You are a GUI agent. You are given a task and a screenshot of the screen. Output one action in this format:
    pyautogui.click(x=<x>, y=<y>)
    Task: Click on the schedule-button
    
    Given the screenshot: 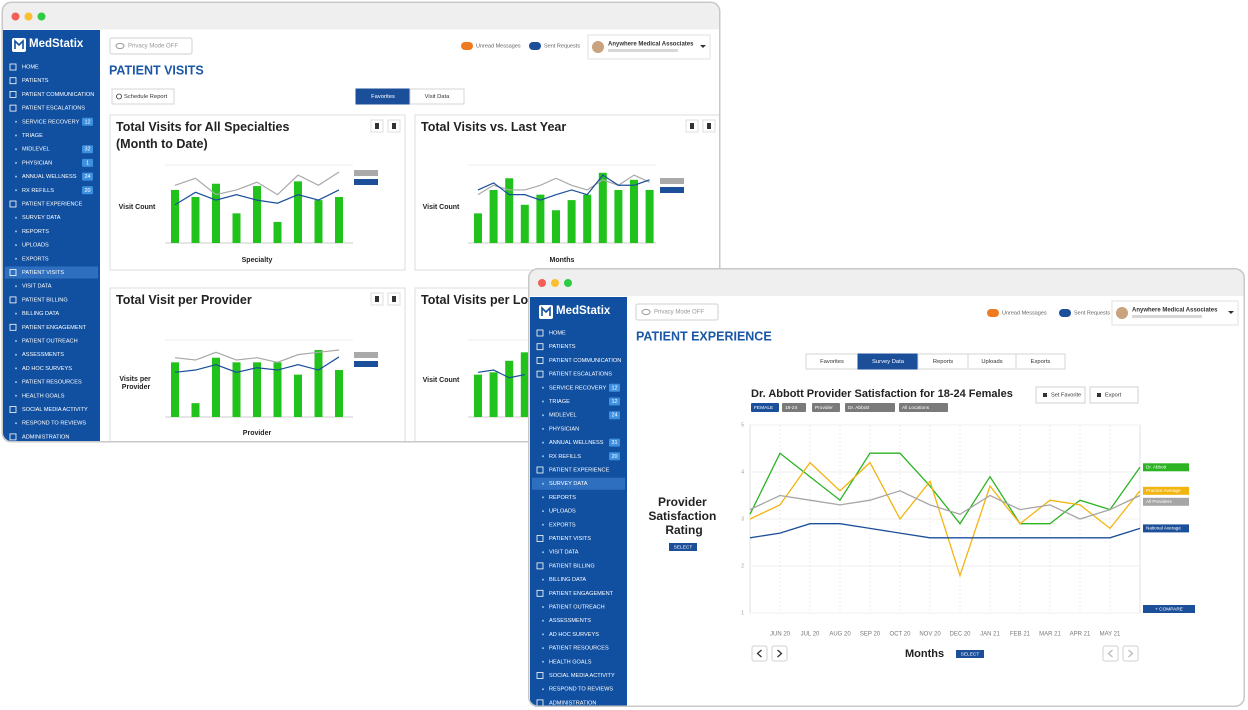 What is the action you would take?
    pyautogui.click(x=143, y=96)
    